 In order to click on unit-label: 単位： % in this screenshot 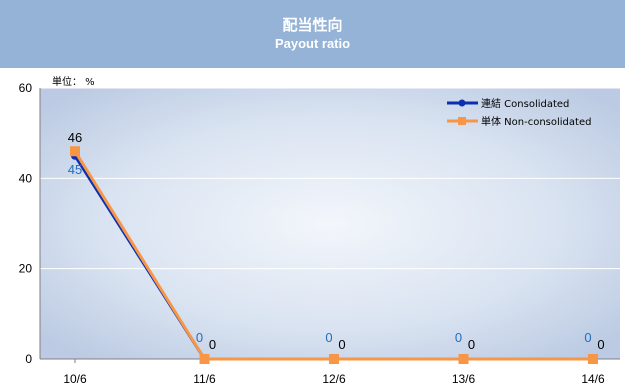, I will do `click(73, 82)`.